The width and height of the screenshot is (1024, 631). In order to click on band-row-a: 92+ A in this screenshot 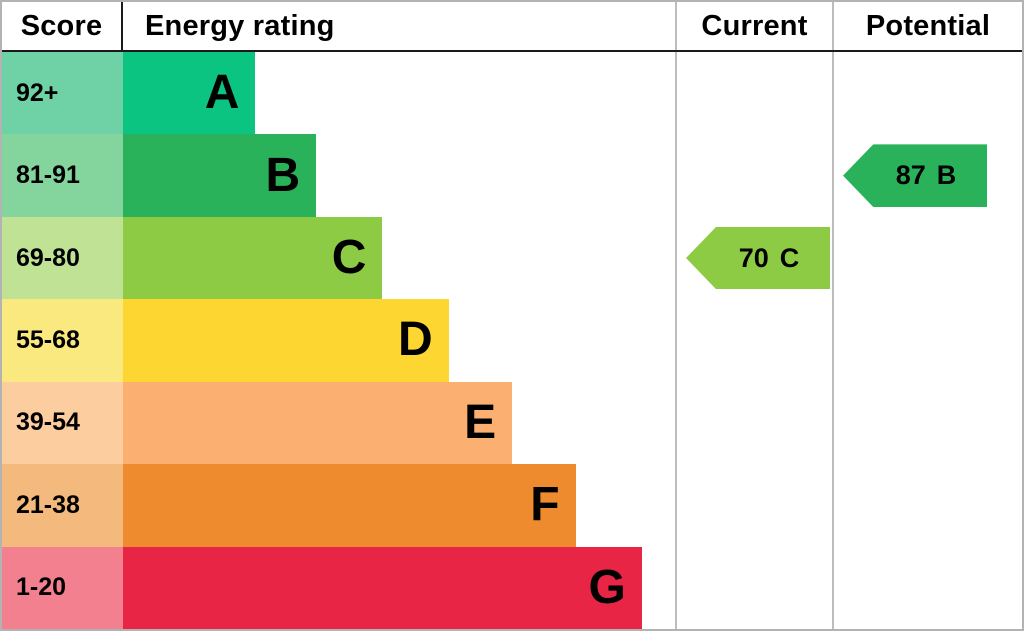, I will do `click(512, 93)`.